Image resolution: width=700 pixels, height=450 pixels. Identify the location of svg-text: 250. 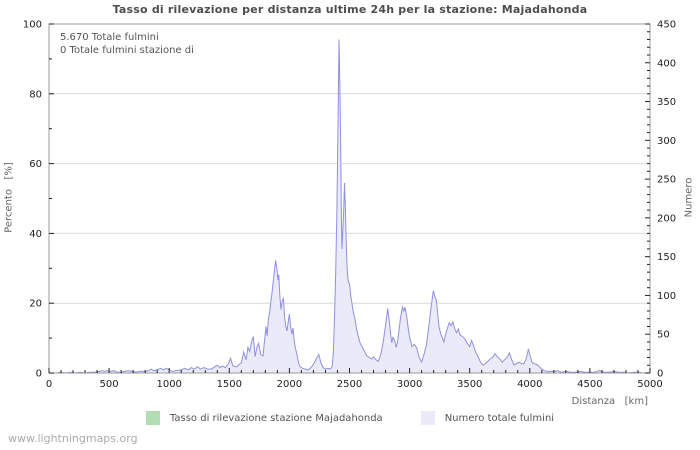
(666, 180).